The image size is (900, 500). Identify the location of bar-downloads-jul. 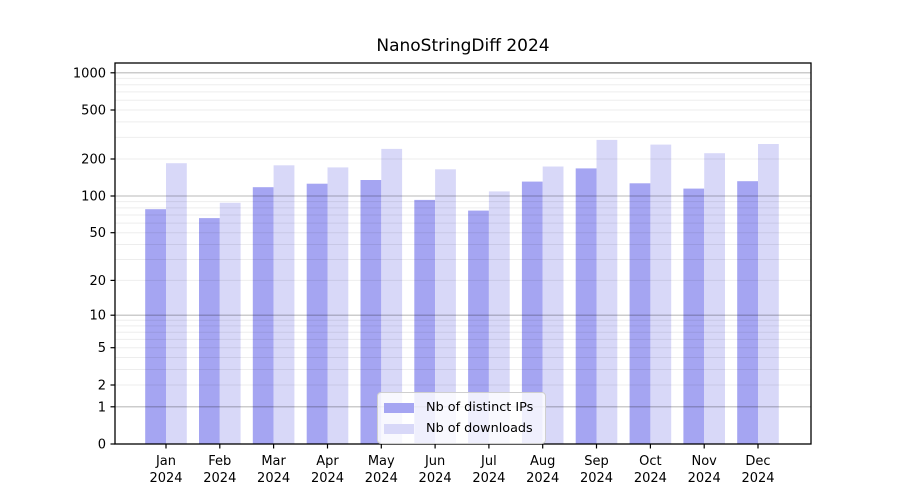
(499, 317).